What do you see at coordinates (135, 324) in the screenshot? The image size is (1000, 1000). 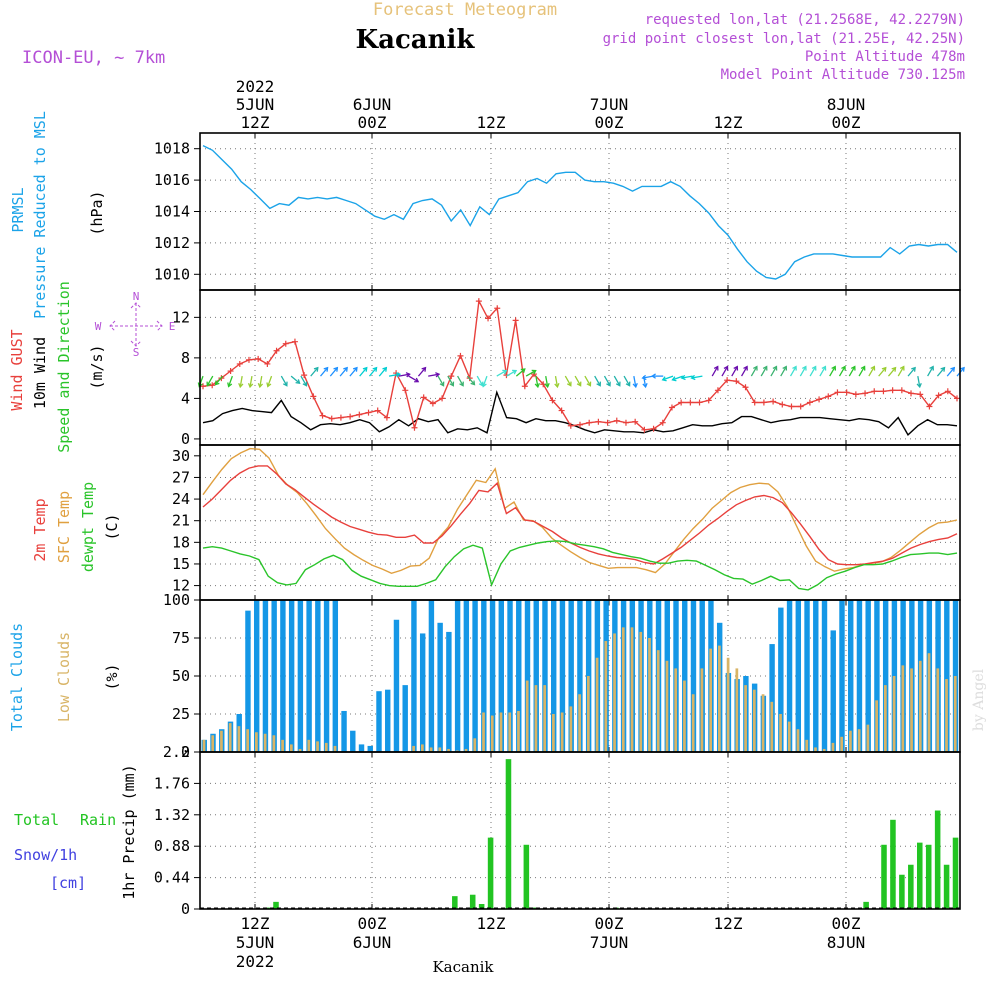 I see `compass-rose-icon: N S W E` at bounding box center [135, 324].